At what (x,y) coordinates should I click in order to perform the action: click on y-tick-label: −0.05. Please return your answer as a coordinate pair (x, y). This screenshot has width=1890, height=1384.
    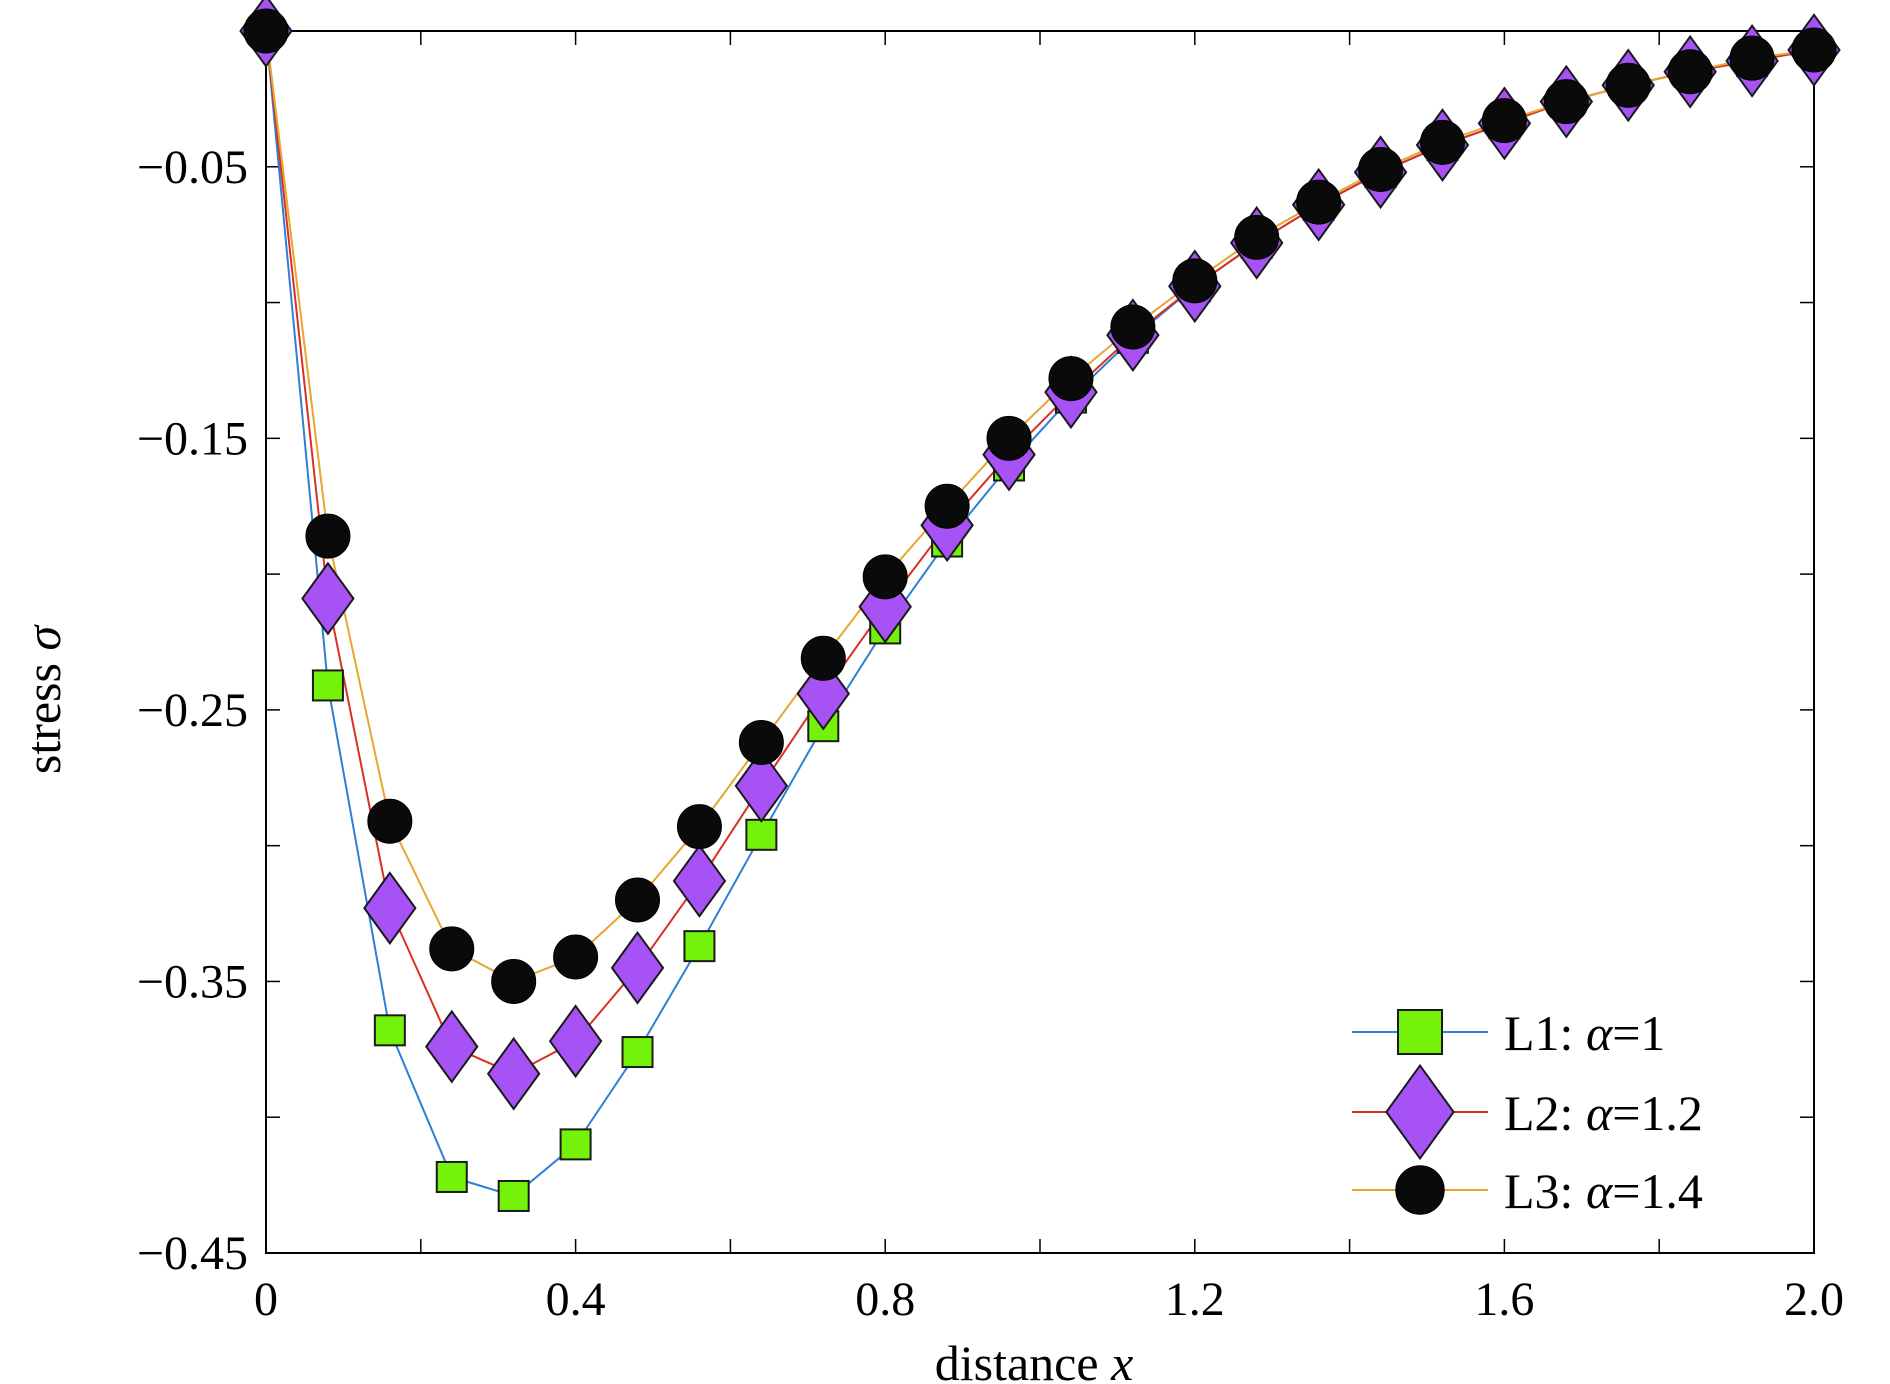
    Looking at the image, I should click on (192, 167).